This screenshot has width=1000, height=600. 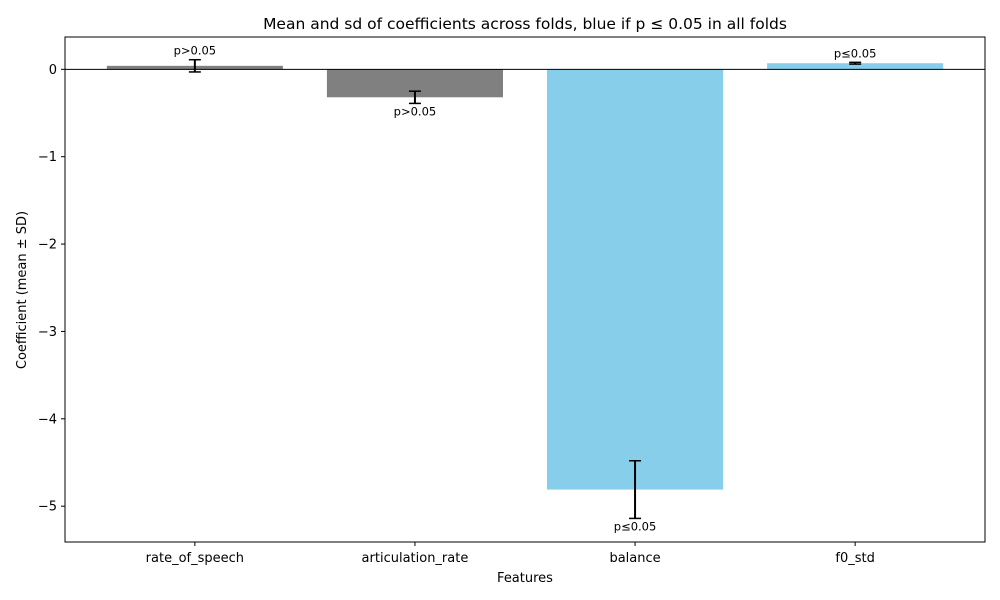 I want to click on x-tick-label: rate_of_speech, so click(x=195, y=558).